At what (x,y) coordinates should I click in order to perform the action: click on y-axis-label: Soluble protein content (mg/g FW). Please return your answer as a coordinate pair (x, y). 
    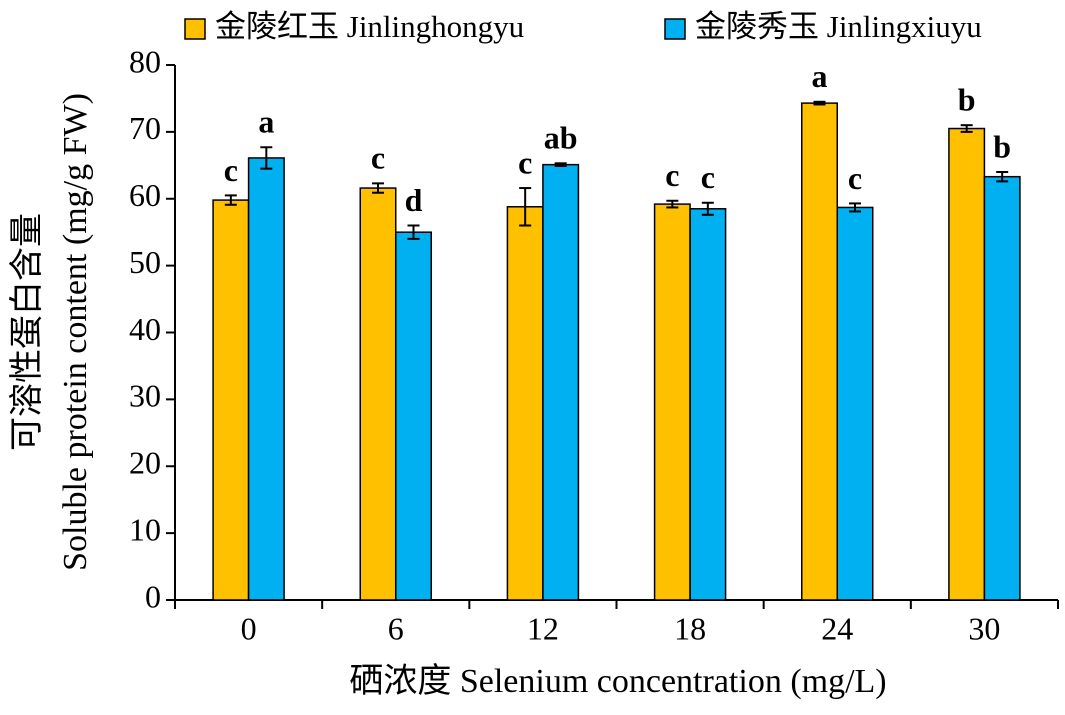
    Looking at the image, I should click on (75, 332).